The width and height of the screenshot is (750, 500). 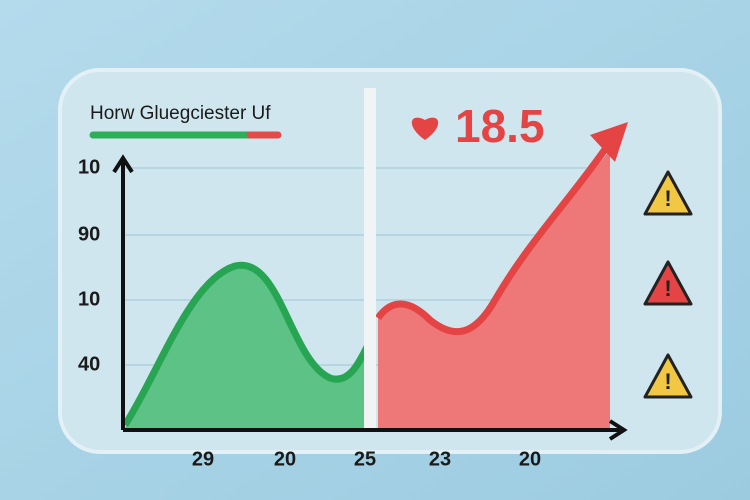 What do you see at coordinates (440, 459) in the screenshot?
I see `x-label: 23` at bounding box center [440, 459].